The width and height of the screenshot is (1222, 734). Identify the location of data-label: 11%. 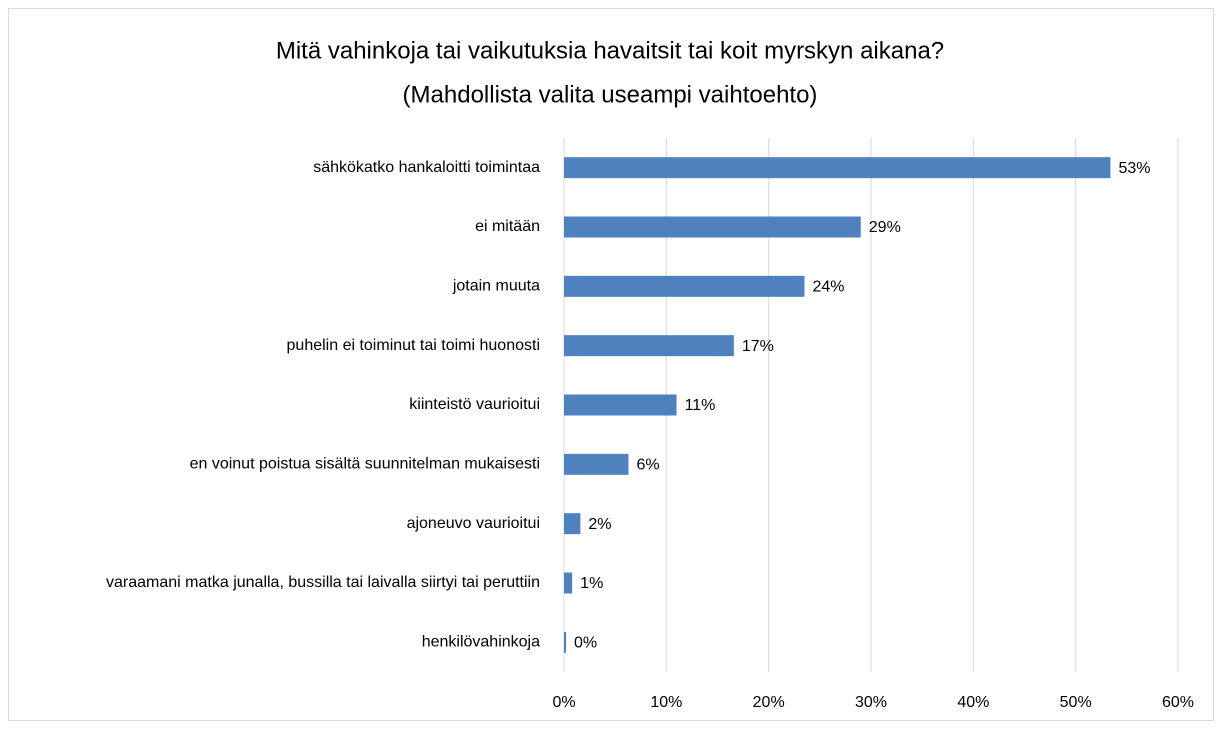
(700, 405).